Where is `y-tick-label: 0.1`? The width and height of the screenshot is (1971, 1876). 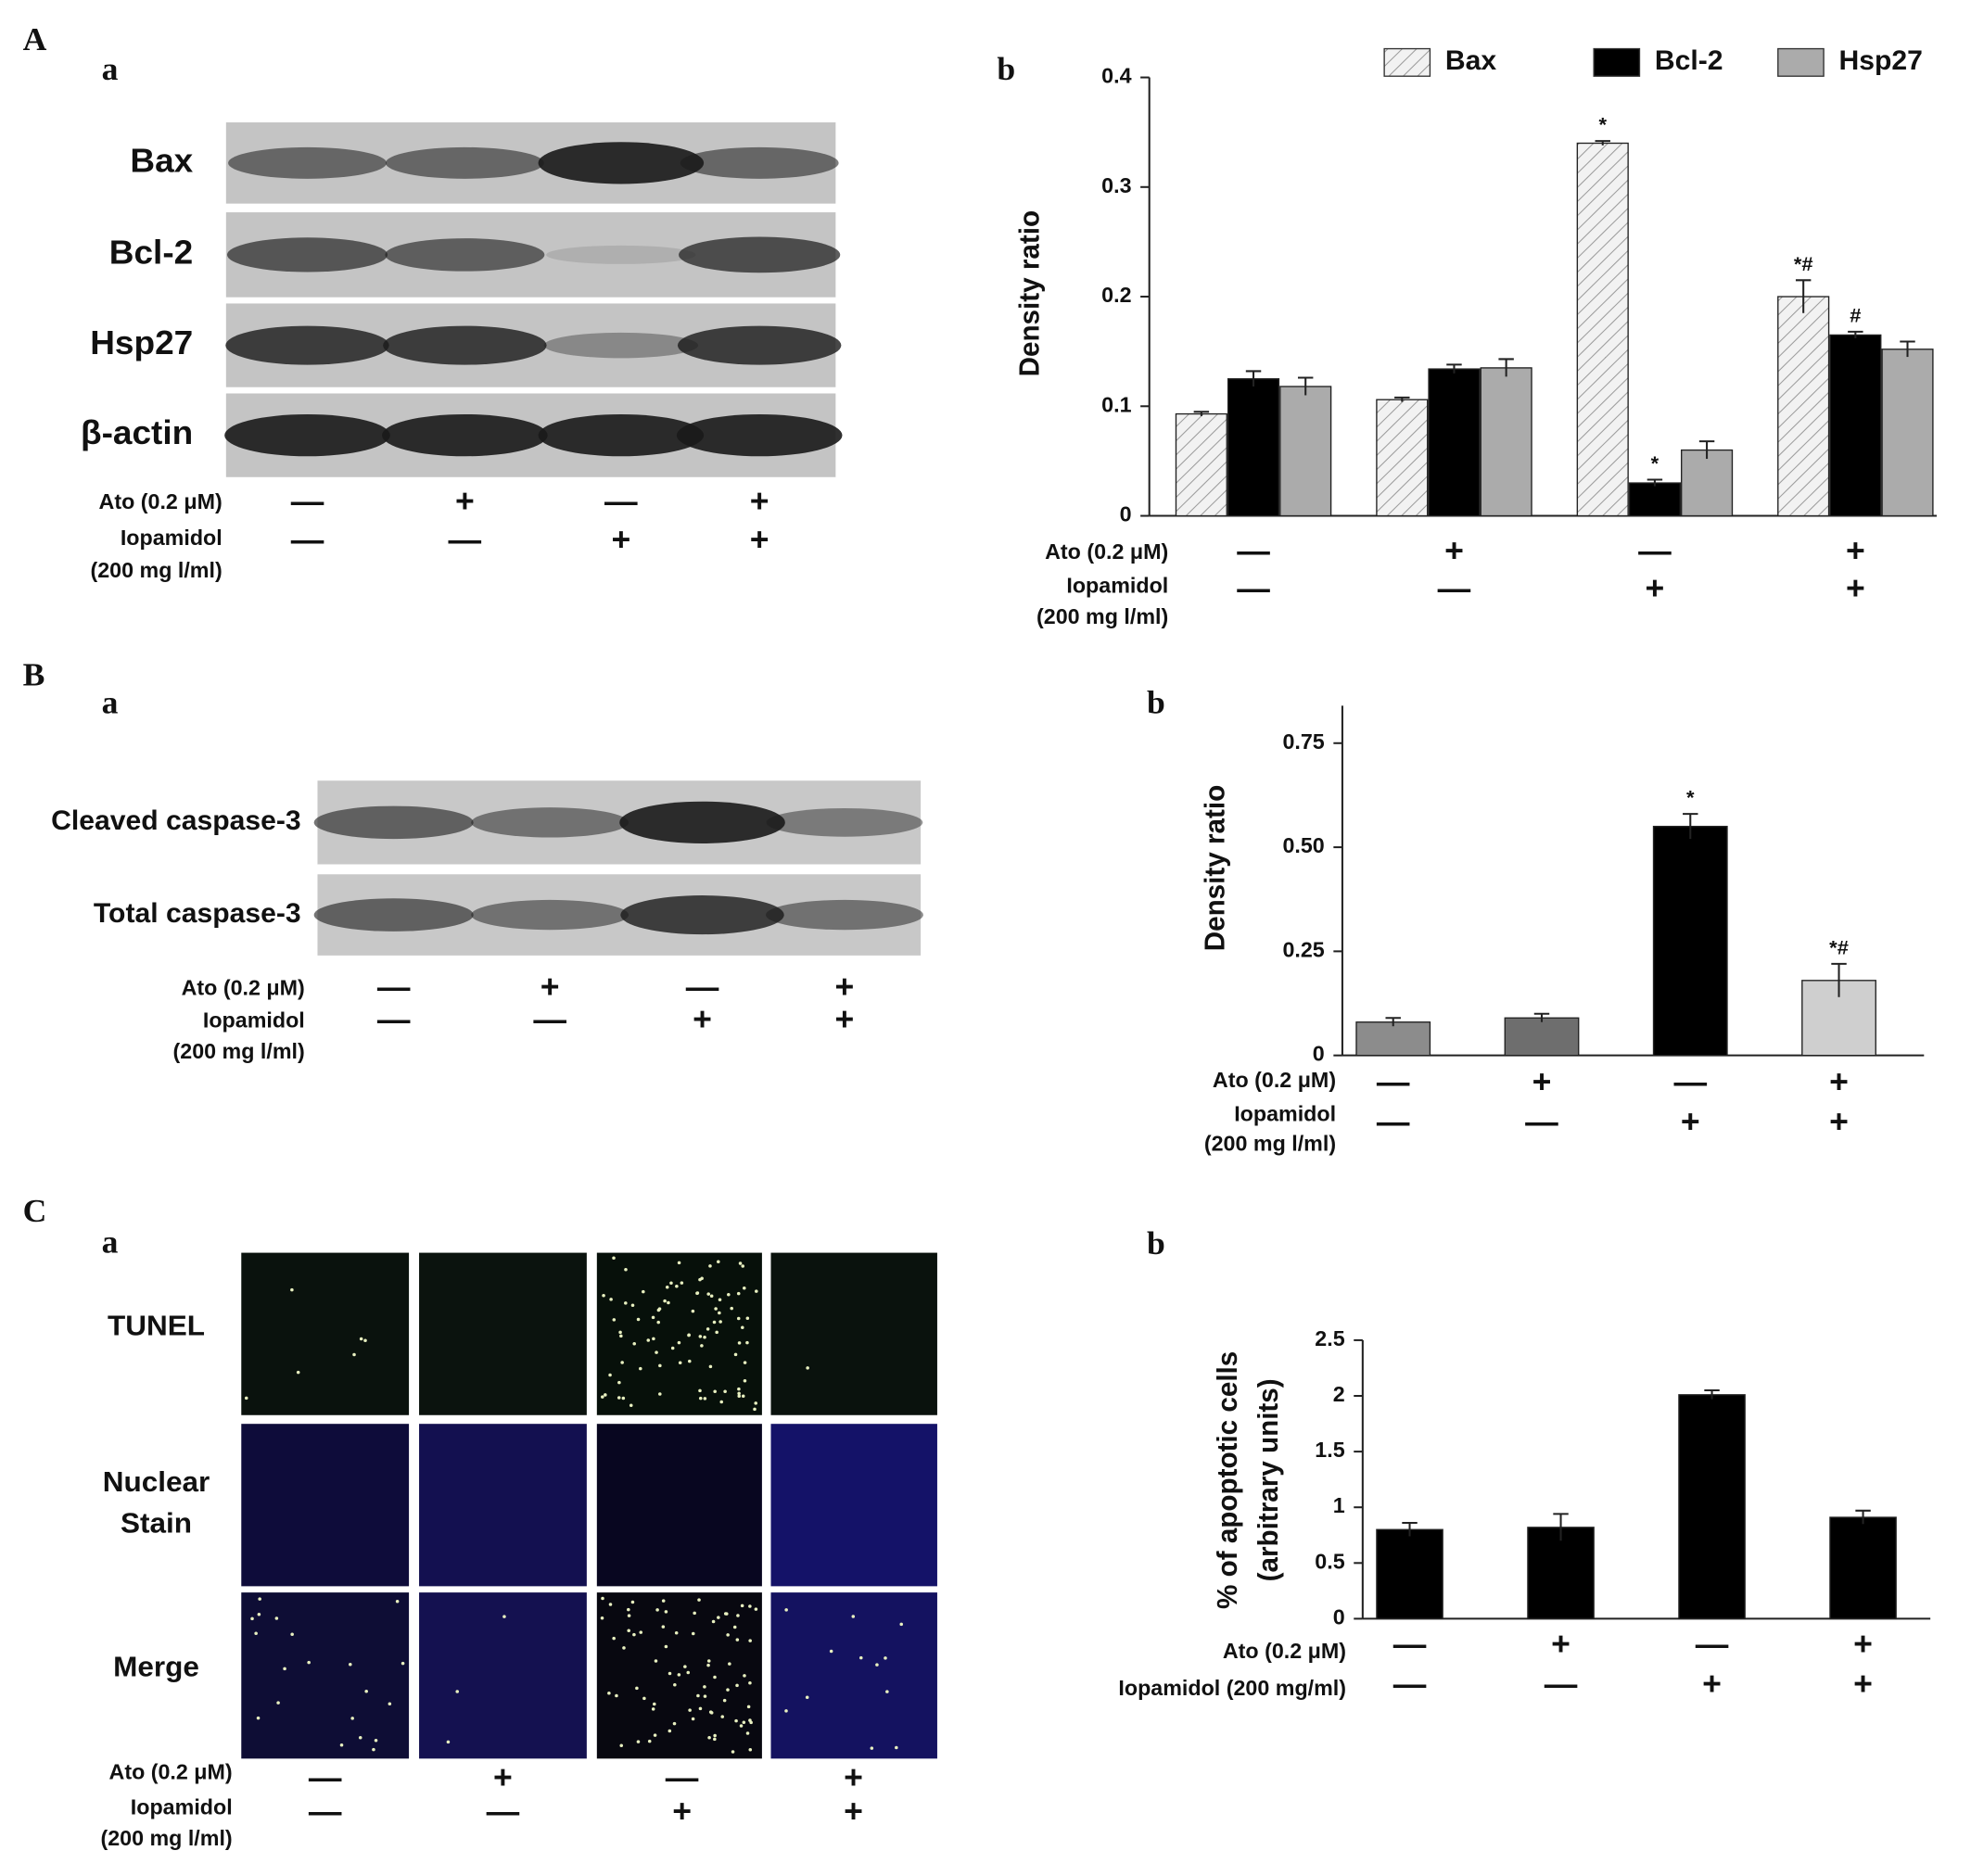
y-tick-label: 0.1 is located at coordinates (1117, 405).